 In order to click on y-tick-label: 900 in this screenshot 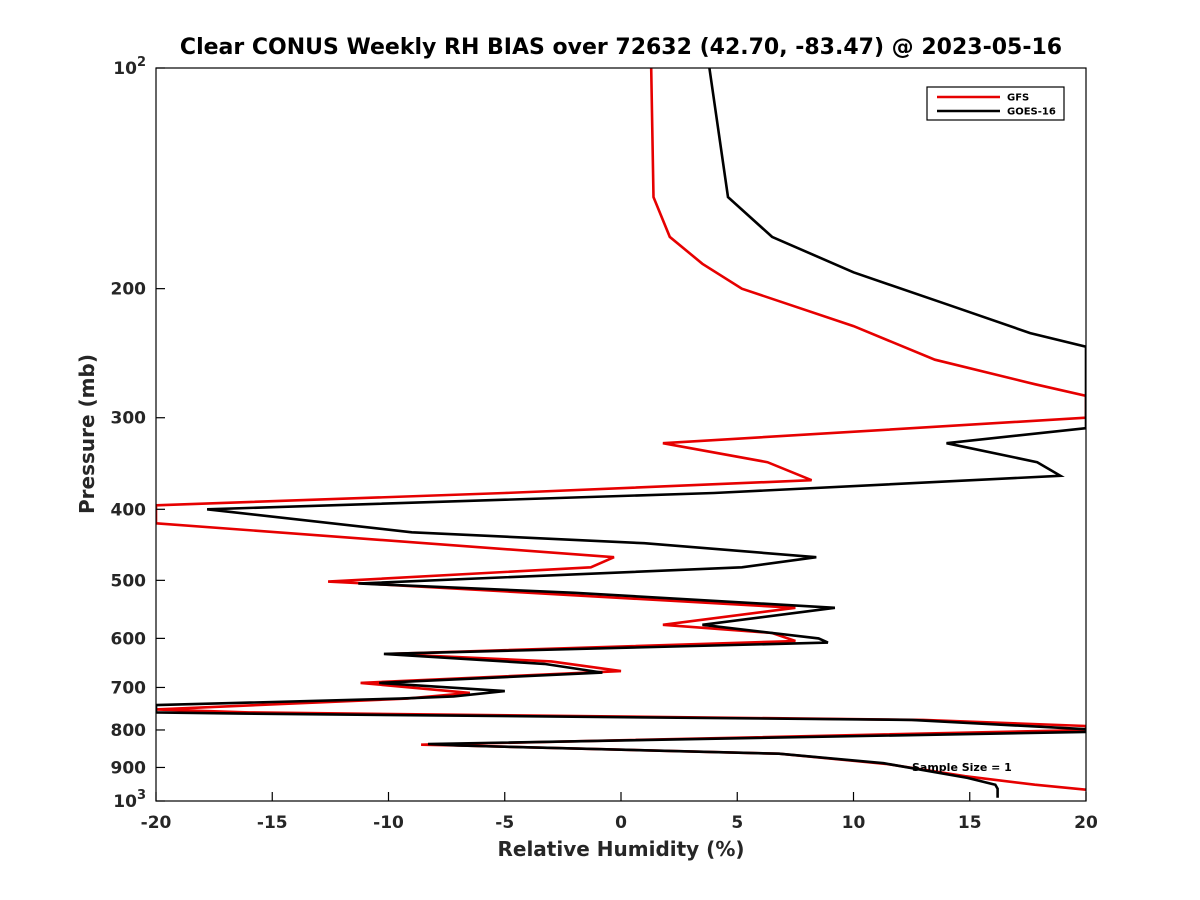, I will do `click(129, 768)`.